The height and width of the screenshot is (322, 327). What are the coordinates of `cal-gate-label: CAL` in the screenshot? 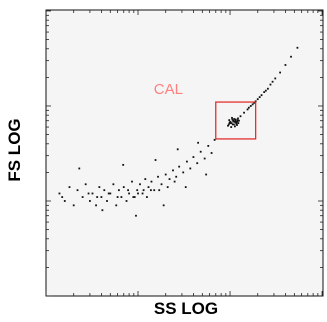 It's located at (168, 89).